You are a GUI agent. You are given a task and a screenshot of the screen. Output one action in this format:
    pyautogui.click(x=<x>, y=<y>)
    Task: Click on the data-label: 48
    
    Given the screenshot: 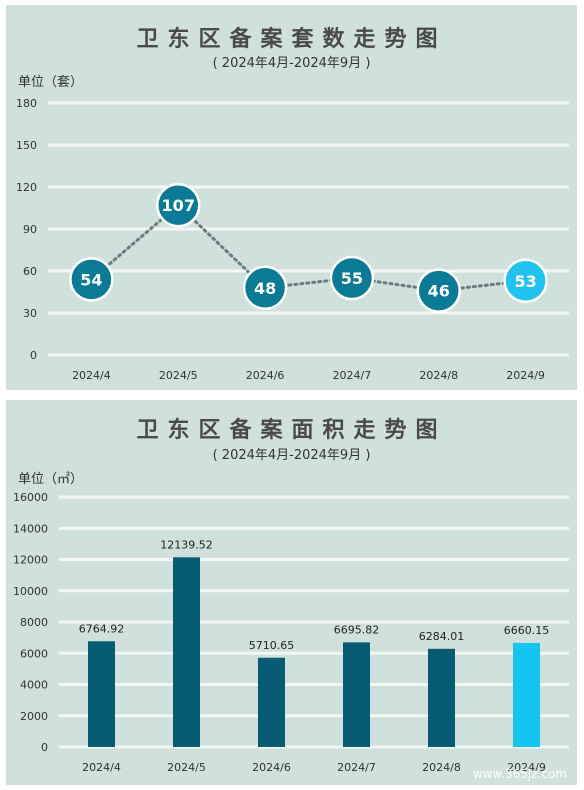 What is the action you would take?
    pyautogui.click(x=265, y=288)
    